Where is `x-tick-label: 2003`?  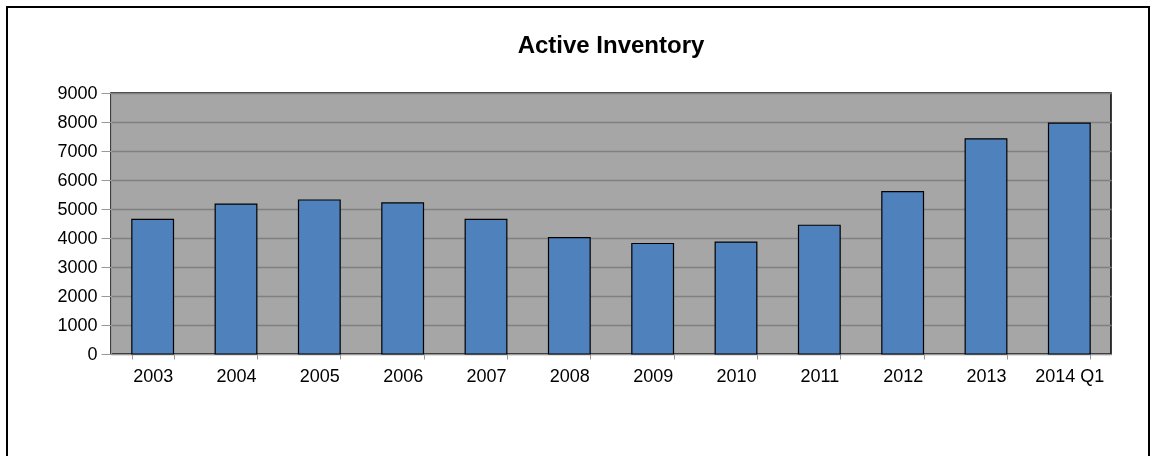 x-tick-label: 2003 is located at coordinates (153, 375).